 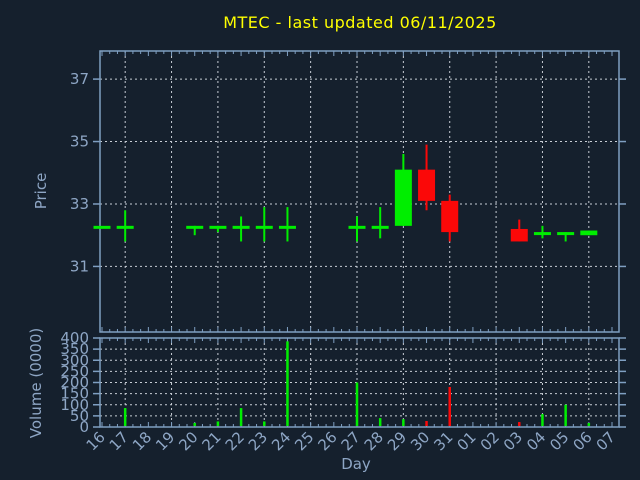 What do you see at coordinates (74, 394) in the screenshot?
I see `volume-tick-label: 150` at bounding box center [74, 394].